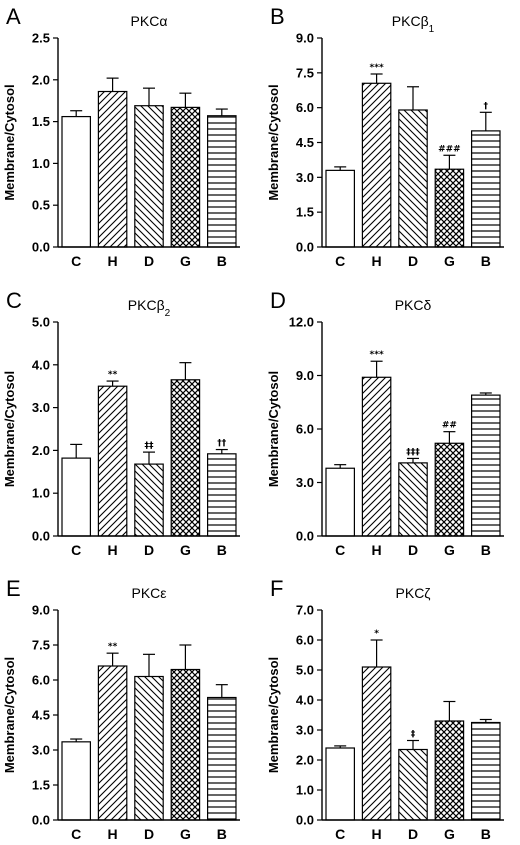 The image size is (520, 845). Describe the element at coordinates (148, 593) in the screenshot. I see `panel-title: PKCε` at that location.